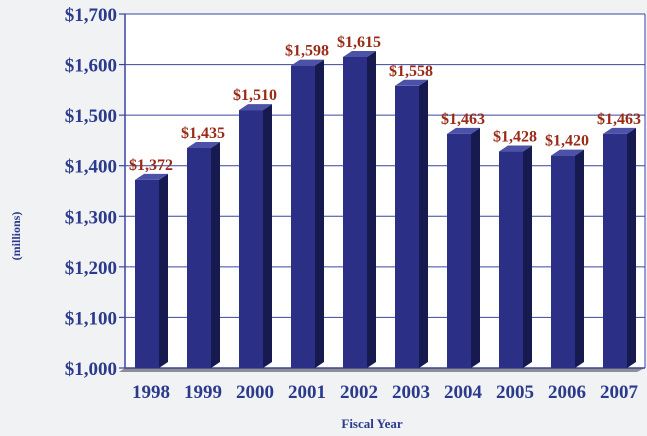  Describe the element at coordinates (411, 392) in the screenshot. I see `x-tick-label: 2003` at that location.